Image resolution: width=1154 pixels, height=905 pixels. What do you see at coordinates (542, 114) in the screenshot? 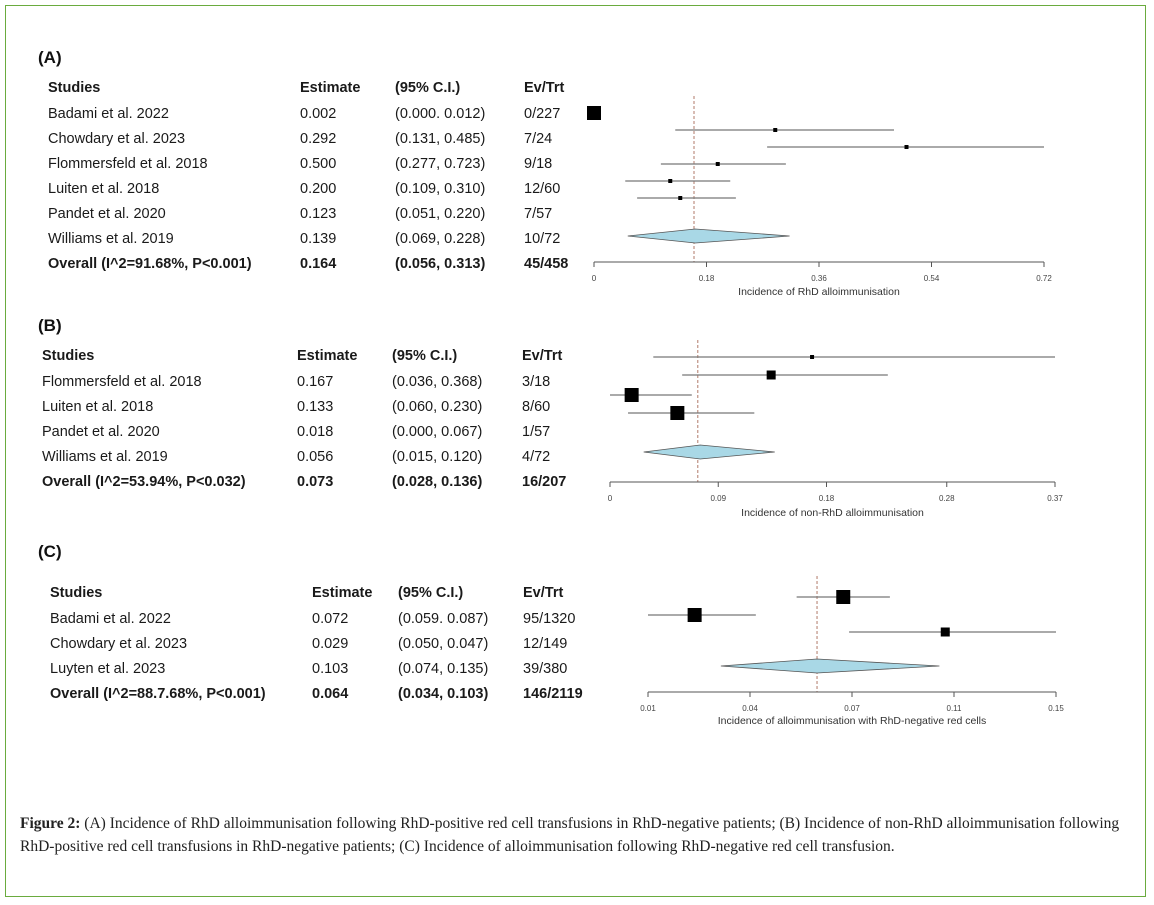
I see `ev-trt: 0/227` at bounding box center [542, 114].